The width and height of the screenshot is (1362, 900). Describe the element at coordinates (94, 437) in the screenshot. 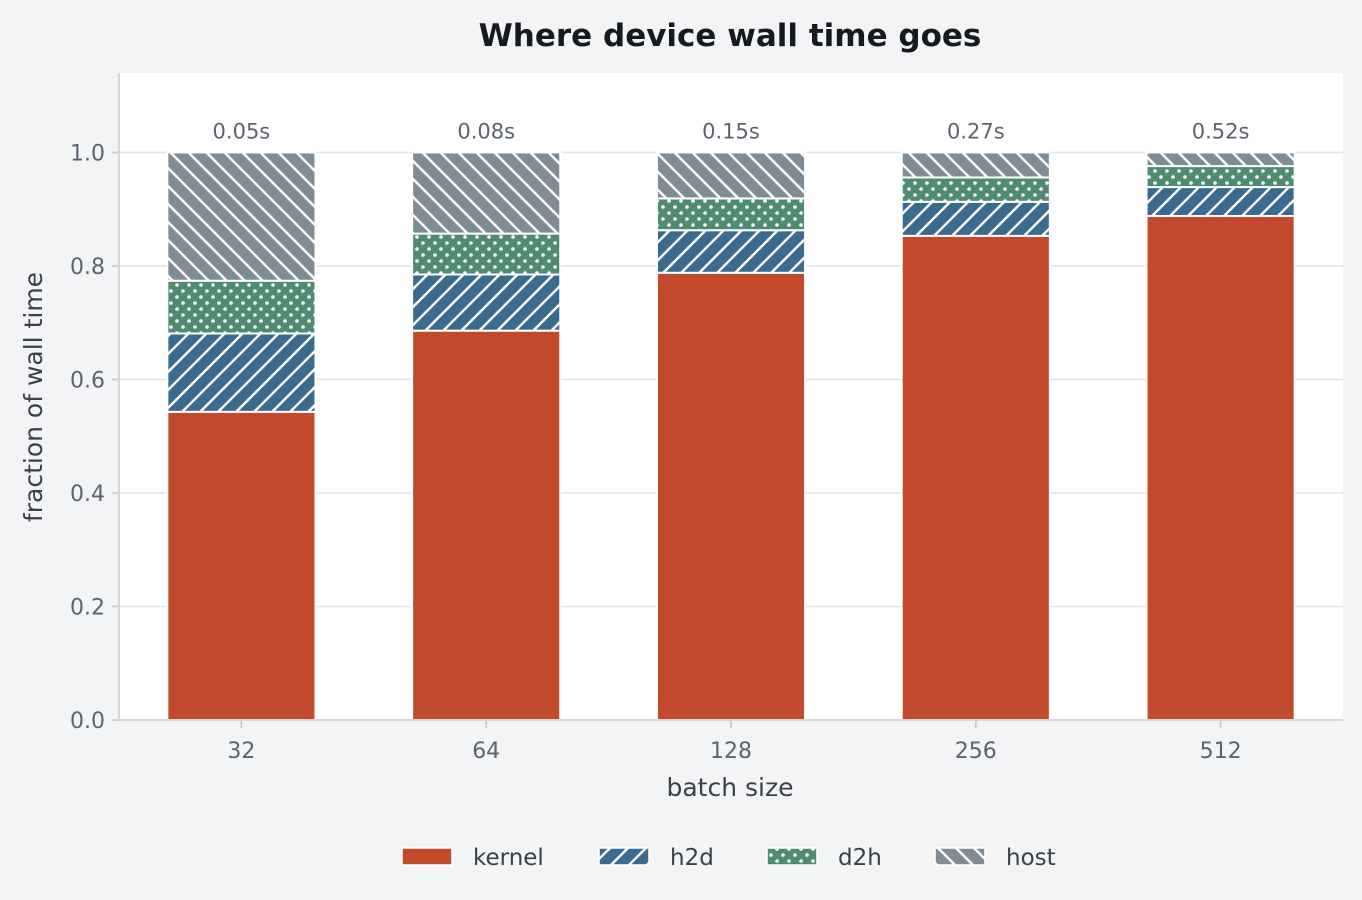

I see `y-axis: 0.0 0.2 0.4 0.6 0.8 1.0` at that location.